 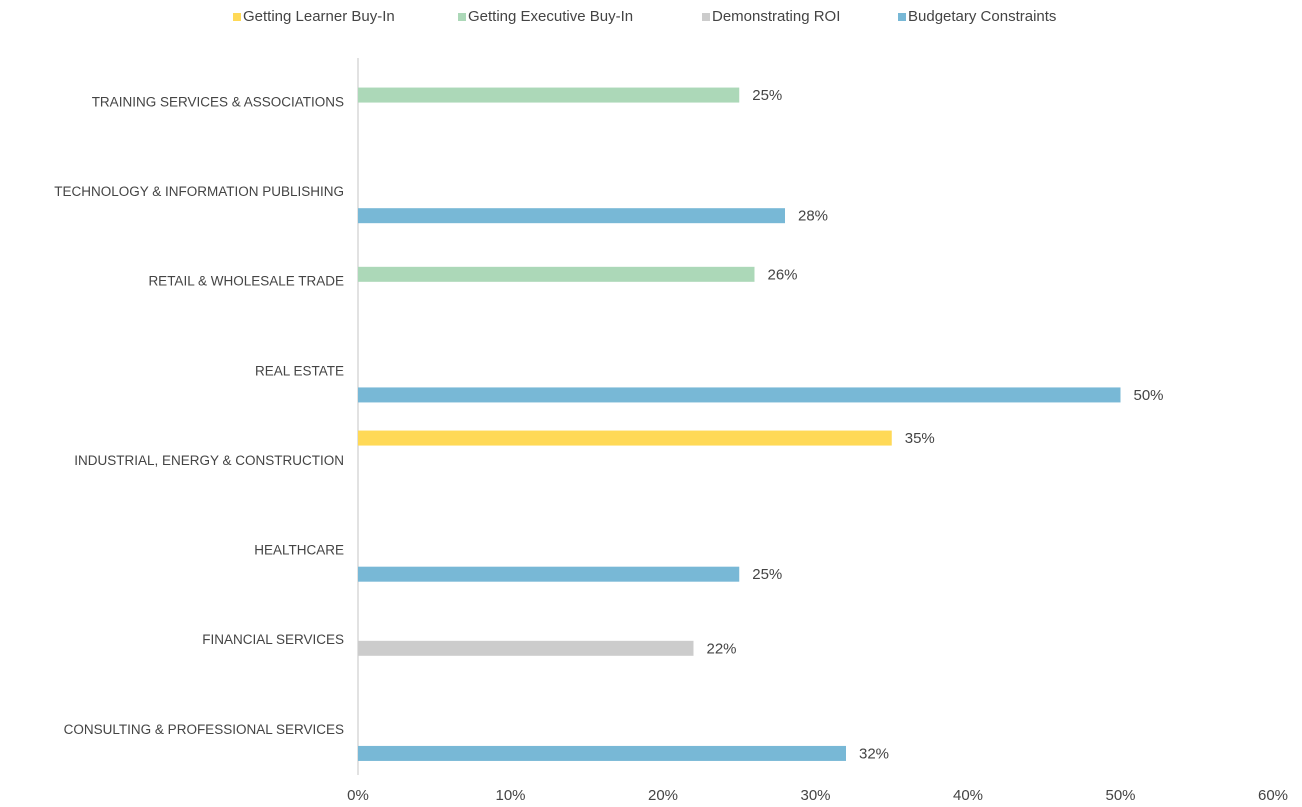 I want to click on x-tick-label: 30%, so click(x=815, y=795).